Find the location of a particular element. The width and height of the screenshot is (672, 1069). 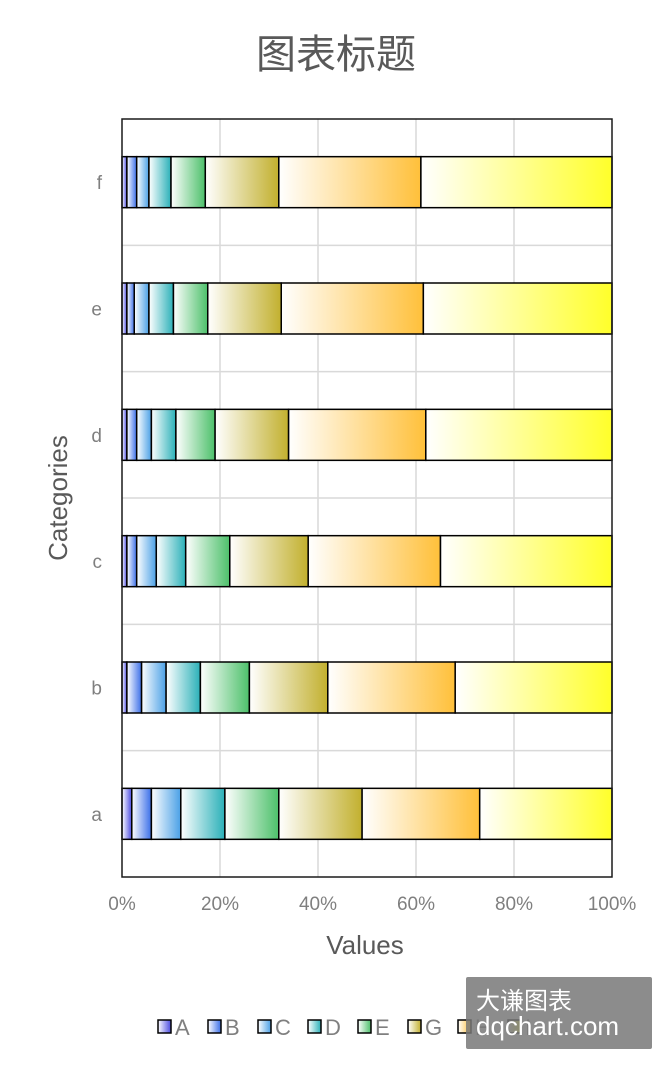

bar-segment-d-B is located at coordinates (132, 435).